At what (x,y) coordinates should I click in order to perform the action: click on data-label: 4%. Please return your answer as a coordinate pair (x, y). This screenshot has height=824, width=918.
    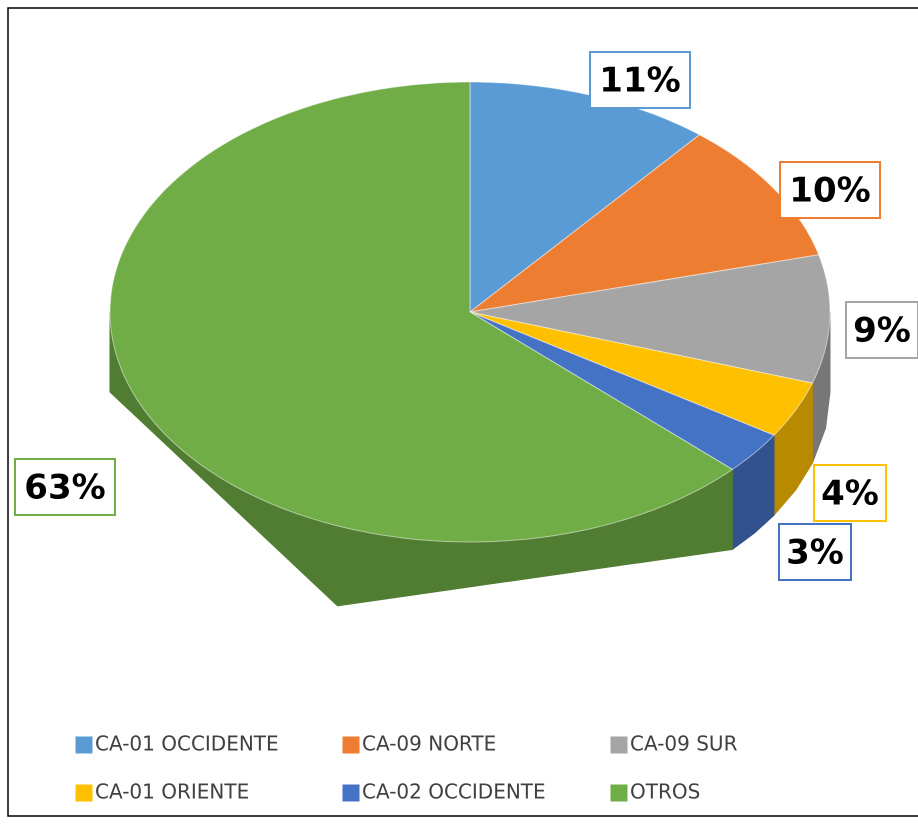
    Looking at the image, I should click on (850, 494).